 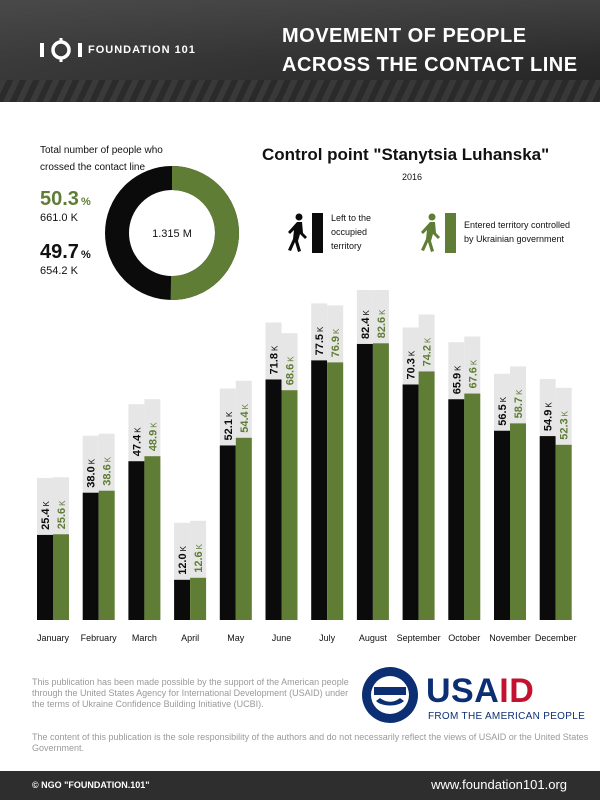 What do you see at coordinates (410, 502) in the screenshot?
I see `bar-black-september` at bounding box center [410, 502].